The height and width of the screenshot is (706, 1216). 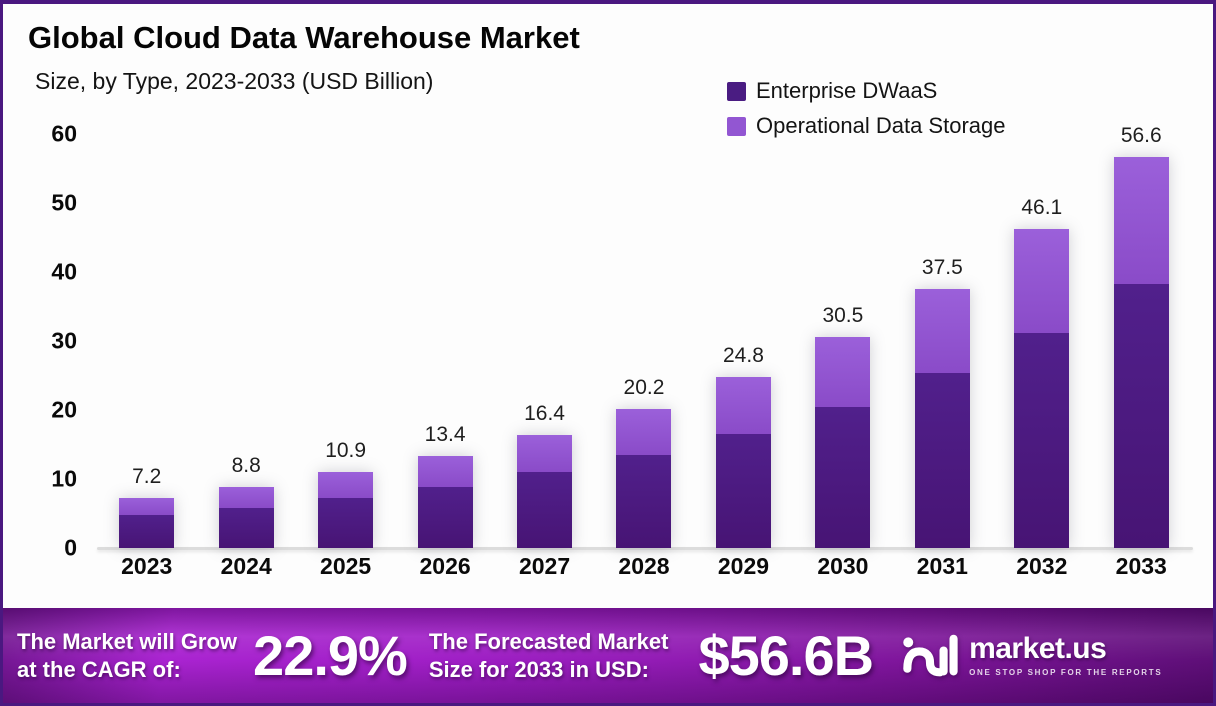 I want to click on forecast-caption-line1: The Forecasted Market, so click(x=548, y=641).